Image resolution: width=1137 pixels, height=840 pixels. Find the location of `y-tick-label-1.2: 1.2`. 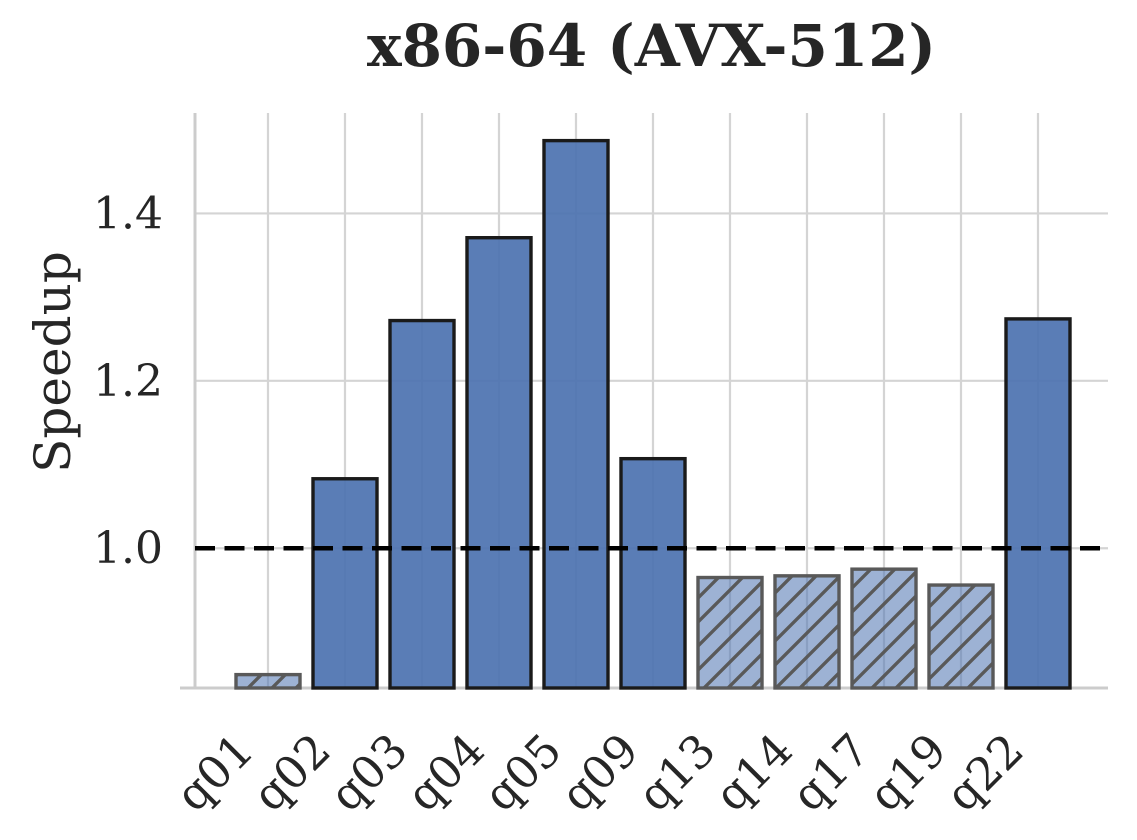

y-tick-label-1.2: 1.2 is located at coordinates (128, 381).